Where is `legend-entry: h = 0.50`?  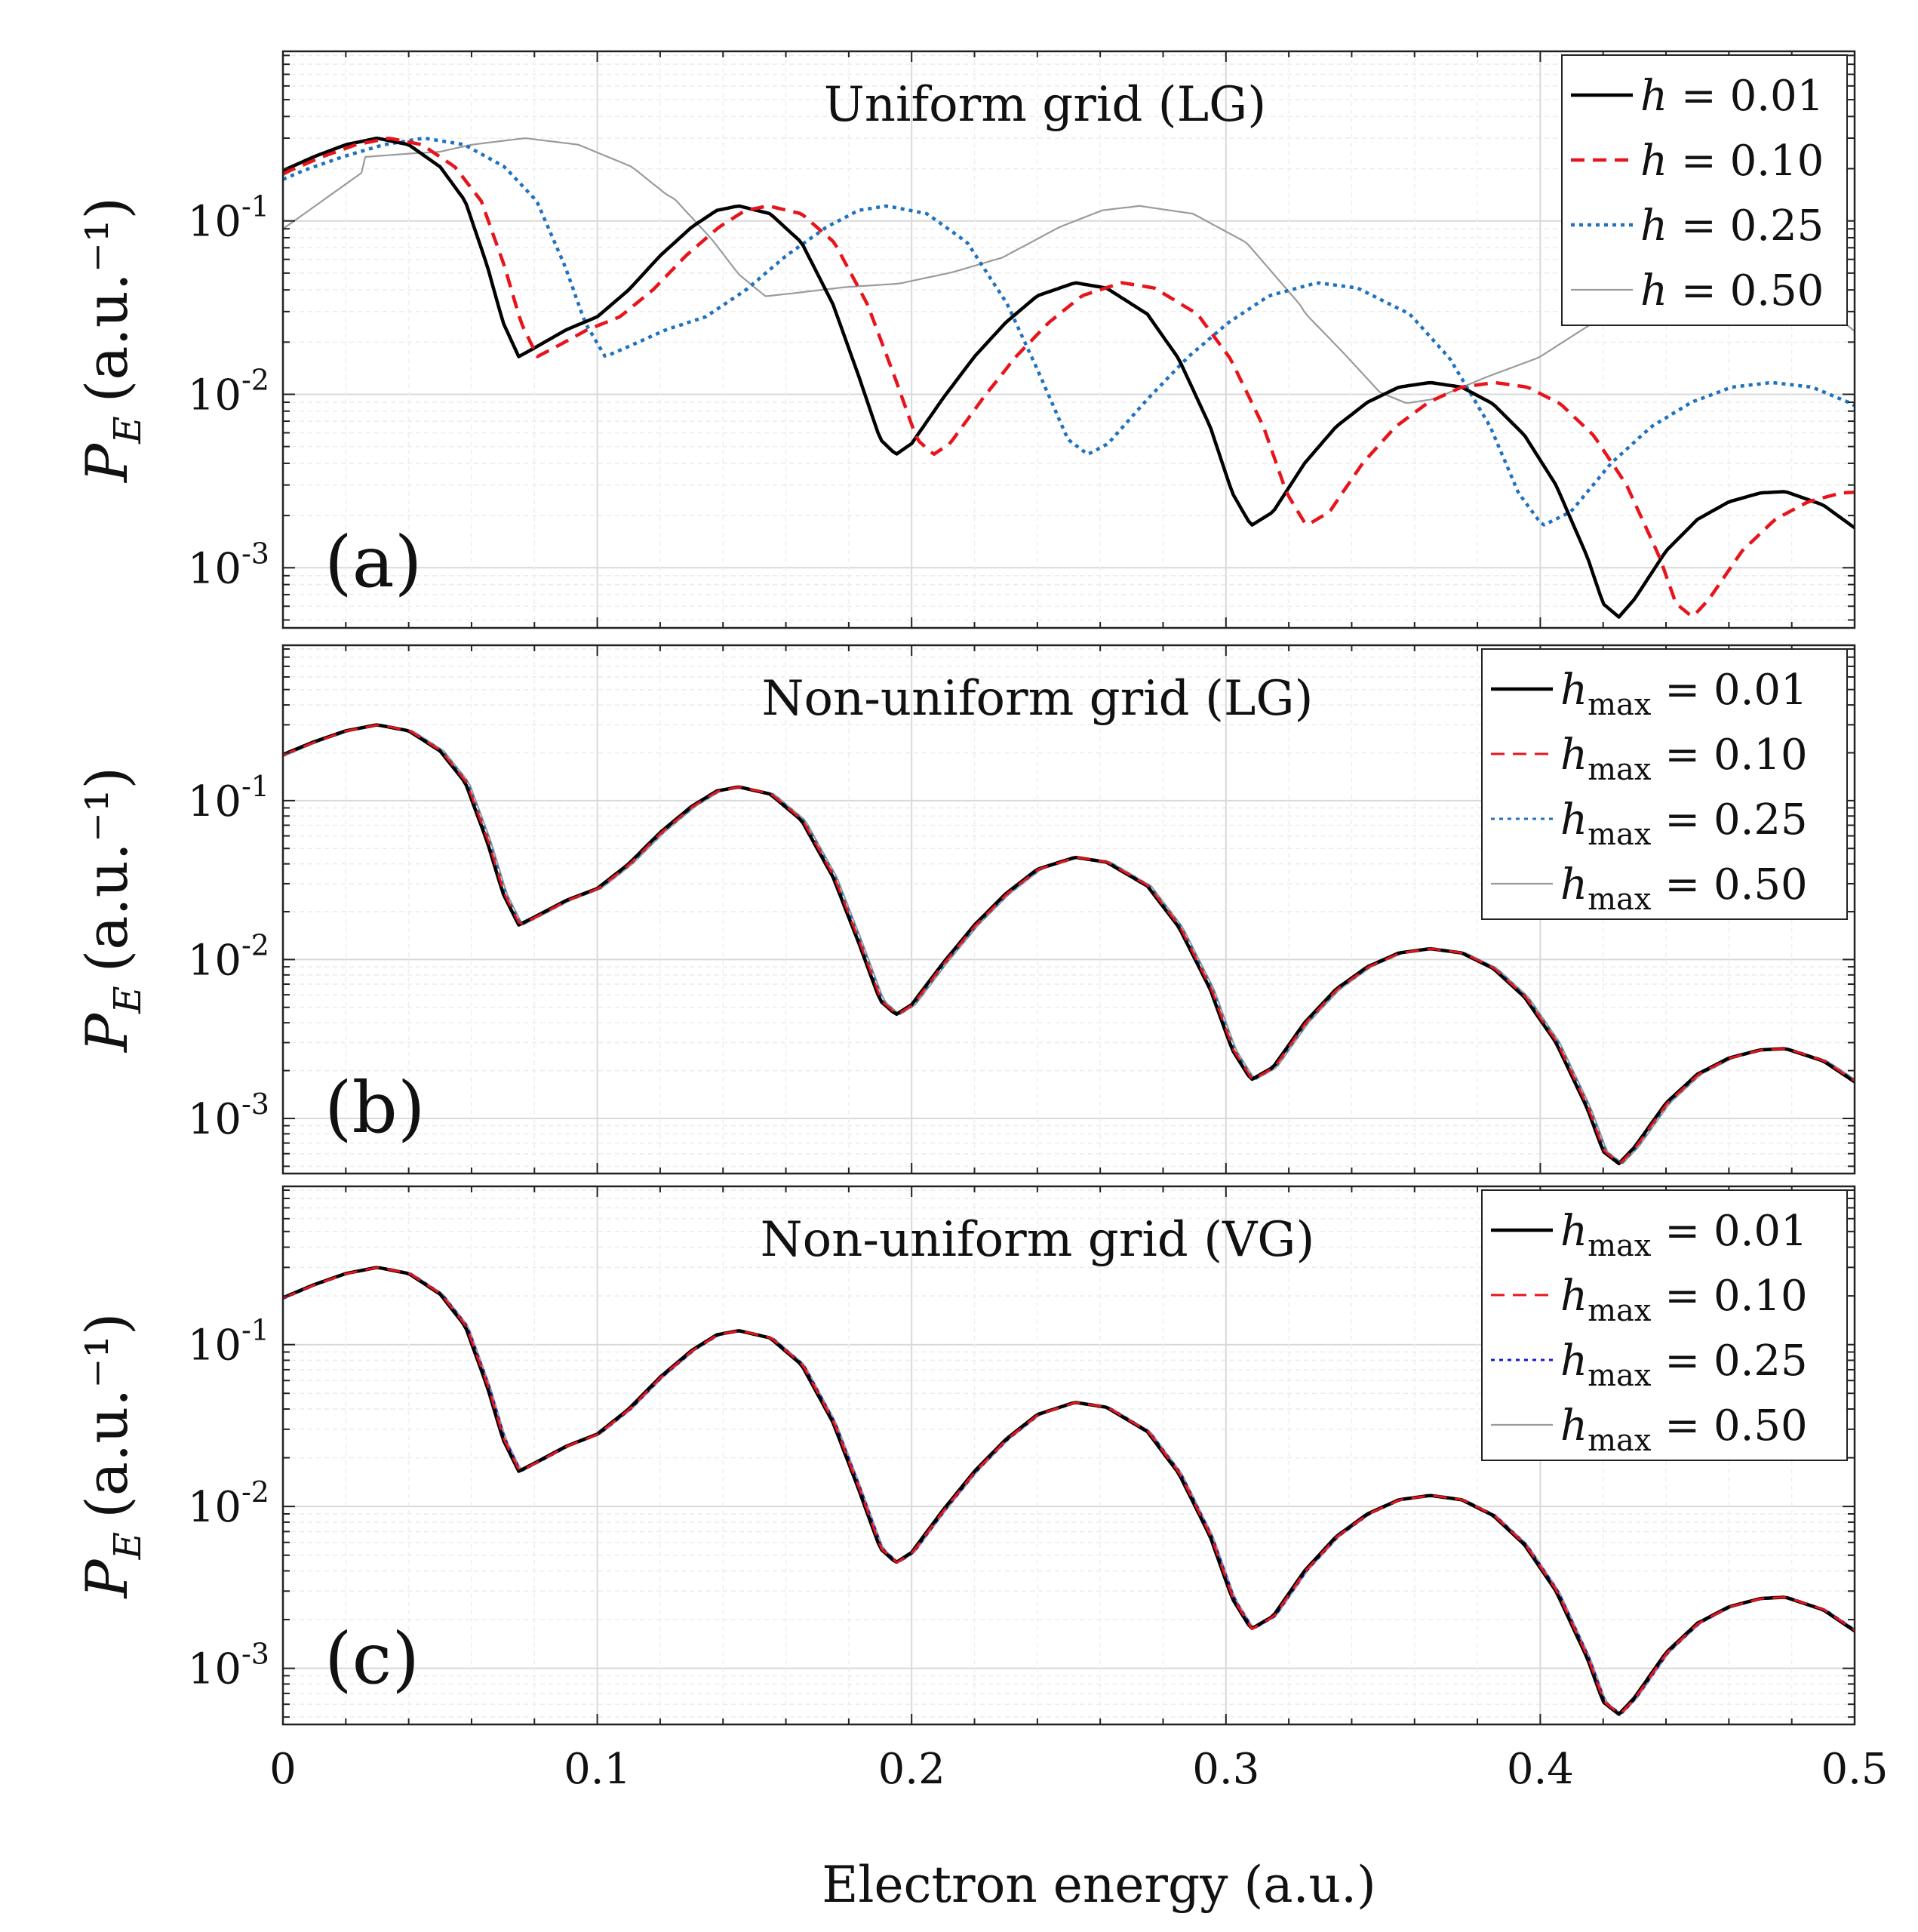 legend-entry: h = 0.50 is located at coordinates (1732, 290).